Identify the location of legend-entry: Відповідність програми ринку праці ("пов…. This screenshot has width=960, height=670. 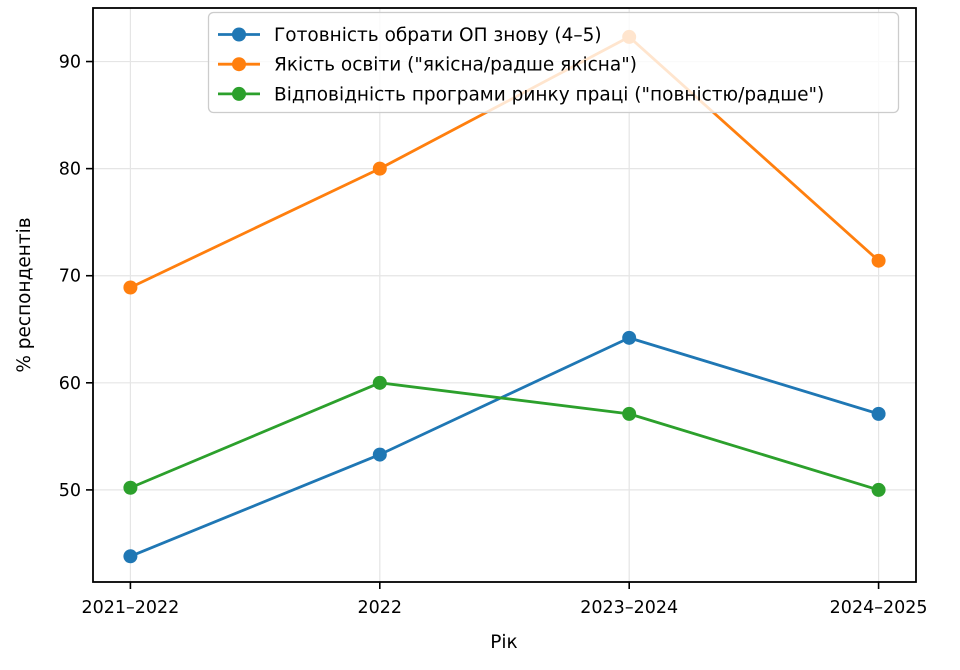
(521, 94).